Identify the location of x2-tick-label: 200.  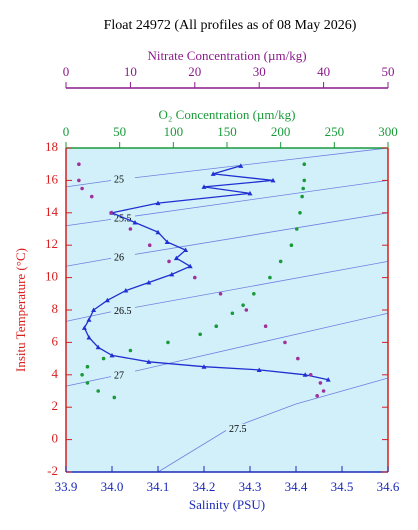
(281, 131).